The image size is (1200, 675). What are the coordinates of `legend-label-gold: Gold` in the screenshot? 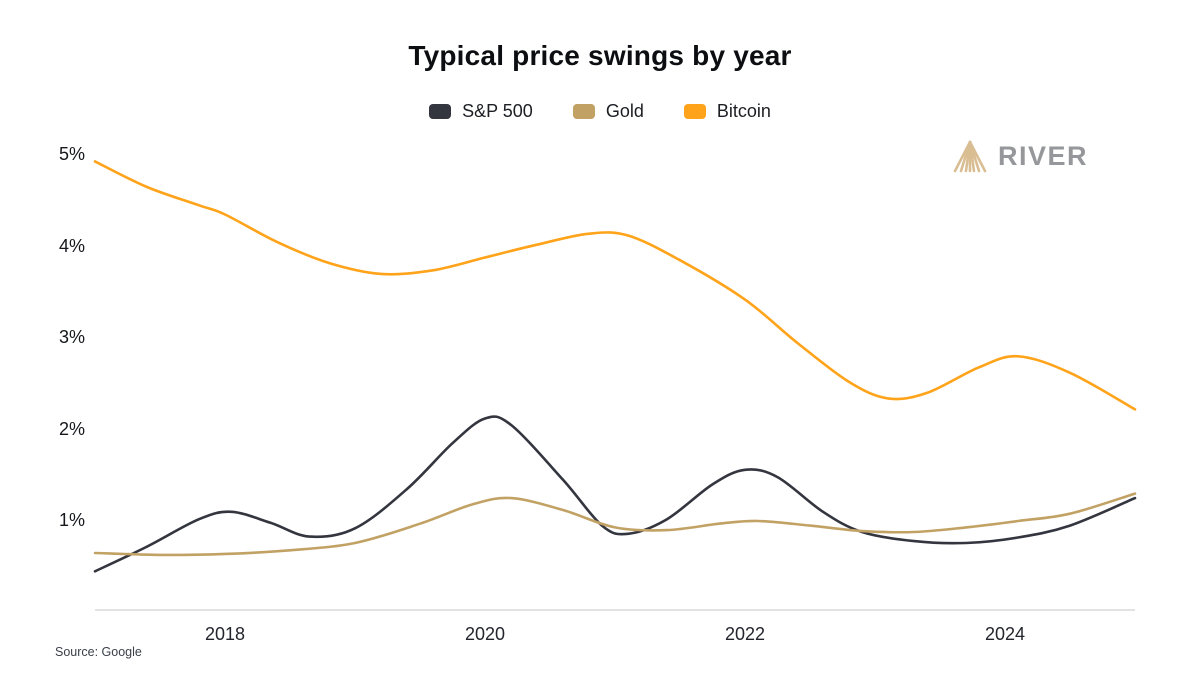 It's located at (624, 111).